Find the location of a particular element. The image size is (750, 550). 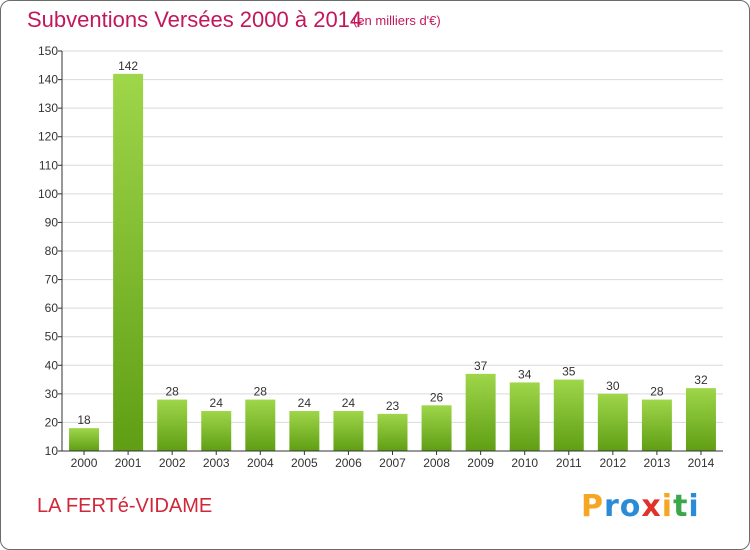

logo-letter: r is located at coordinates (612, 506).